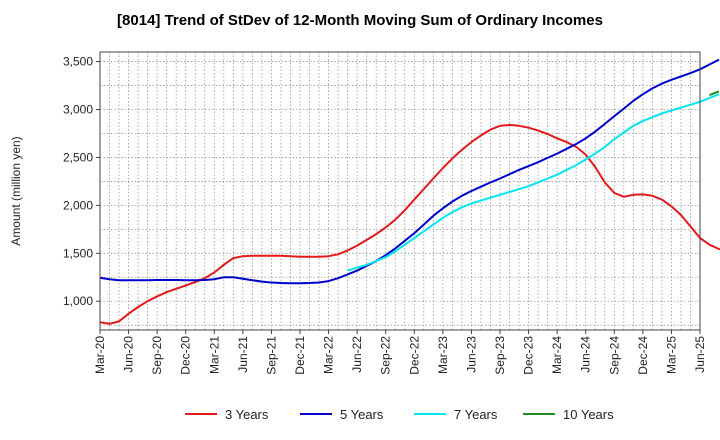 The image size is (720, 440). Describe the element at coordinates (157, 355) in the screenshot. I see `x-tick-label: Sep-20` at that location.